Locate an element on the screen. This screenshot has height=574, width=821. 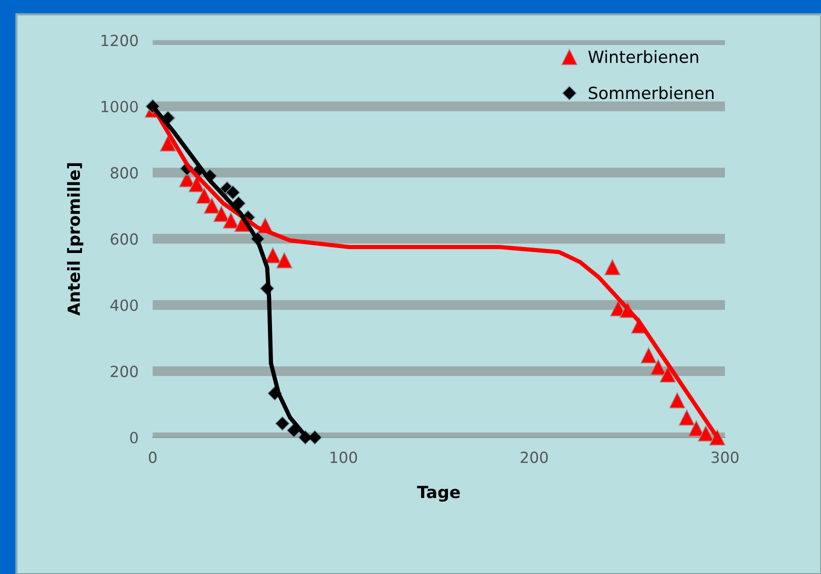
y-tick-label: 0 is located at coordinates (134, 438).